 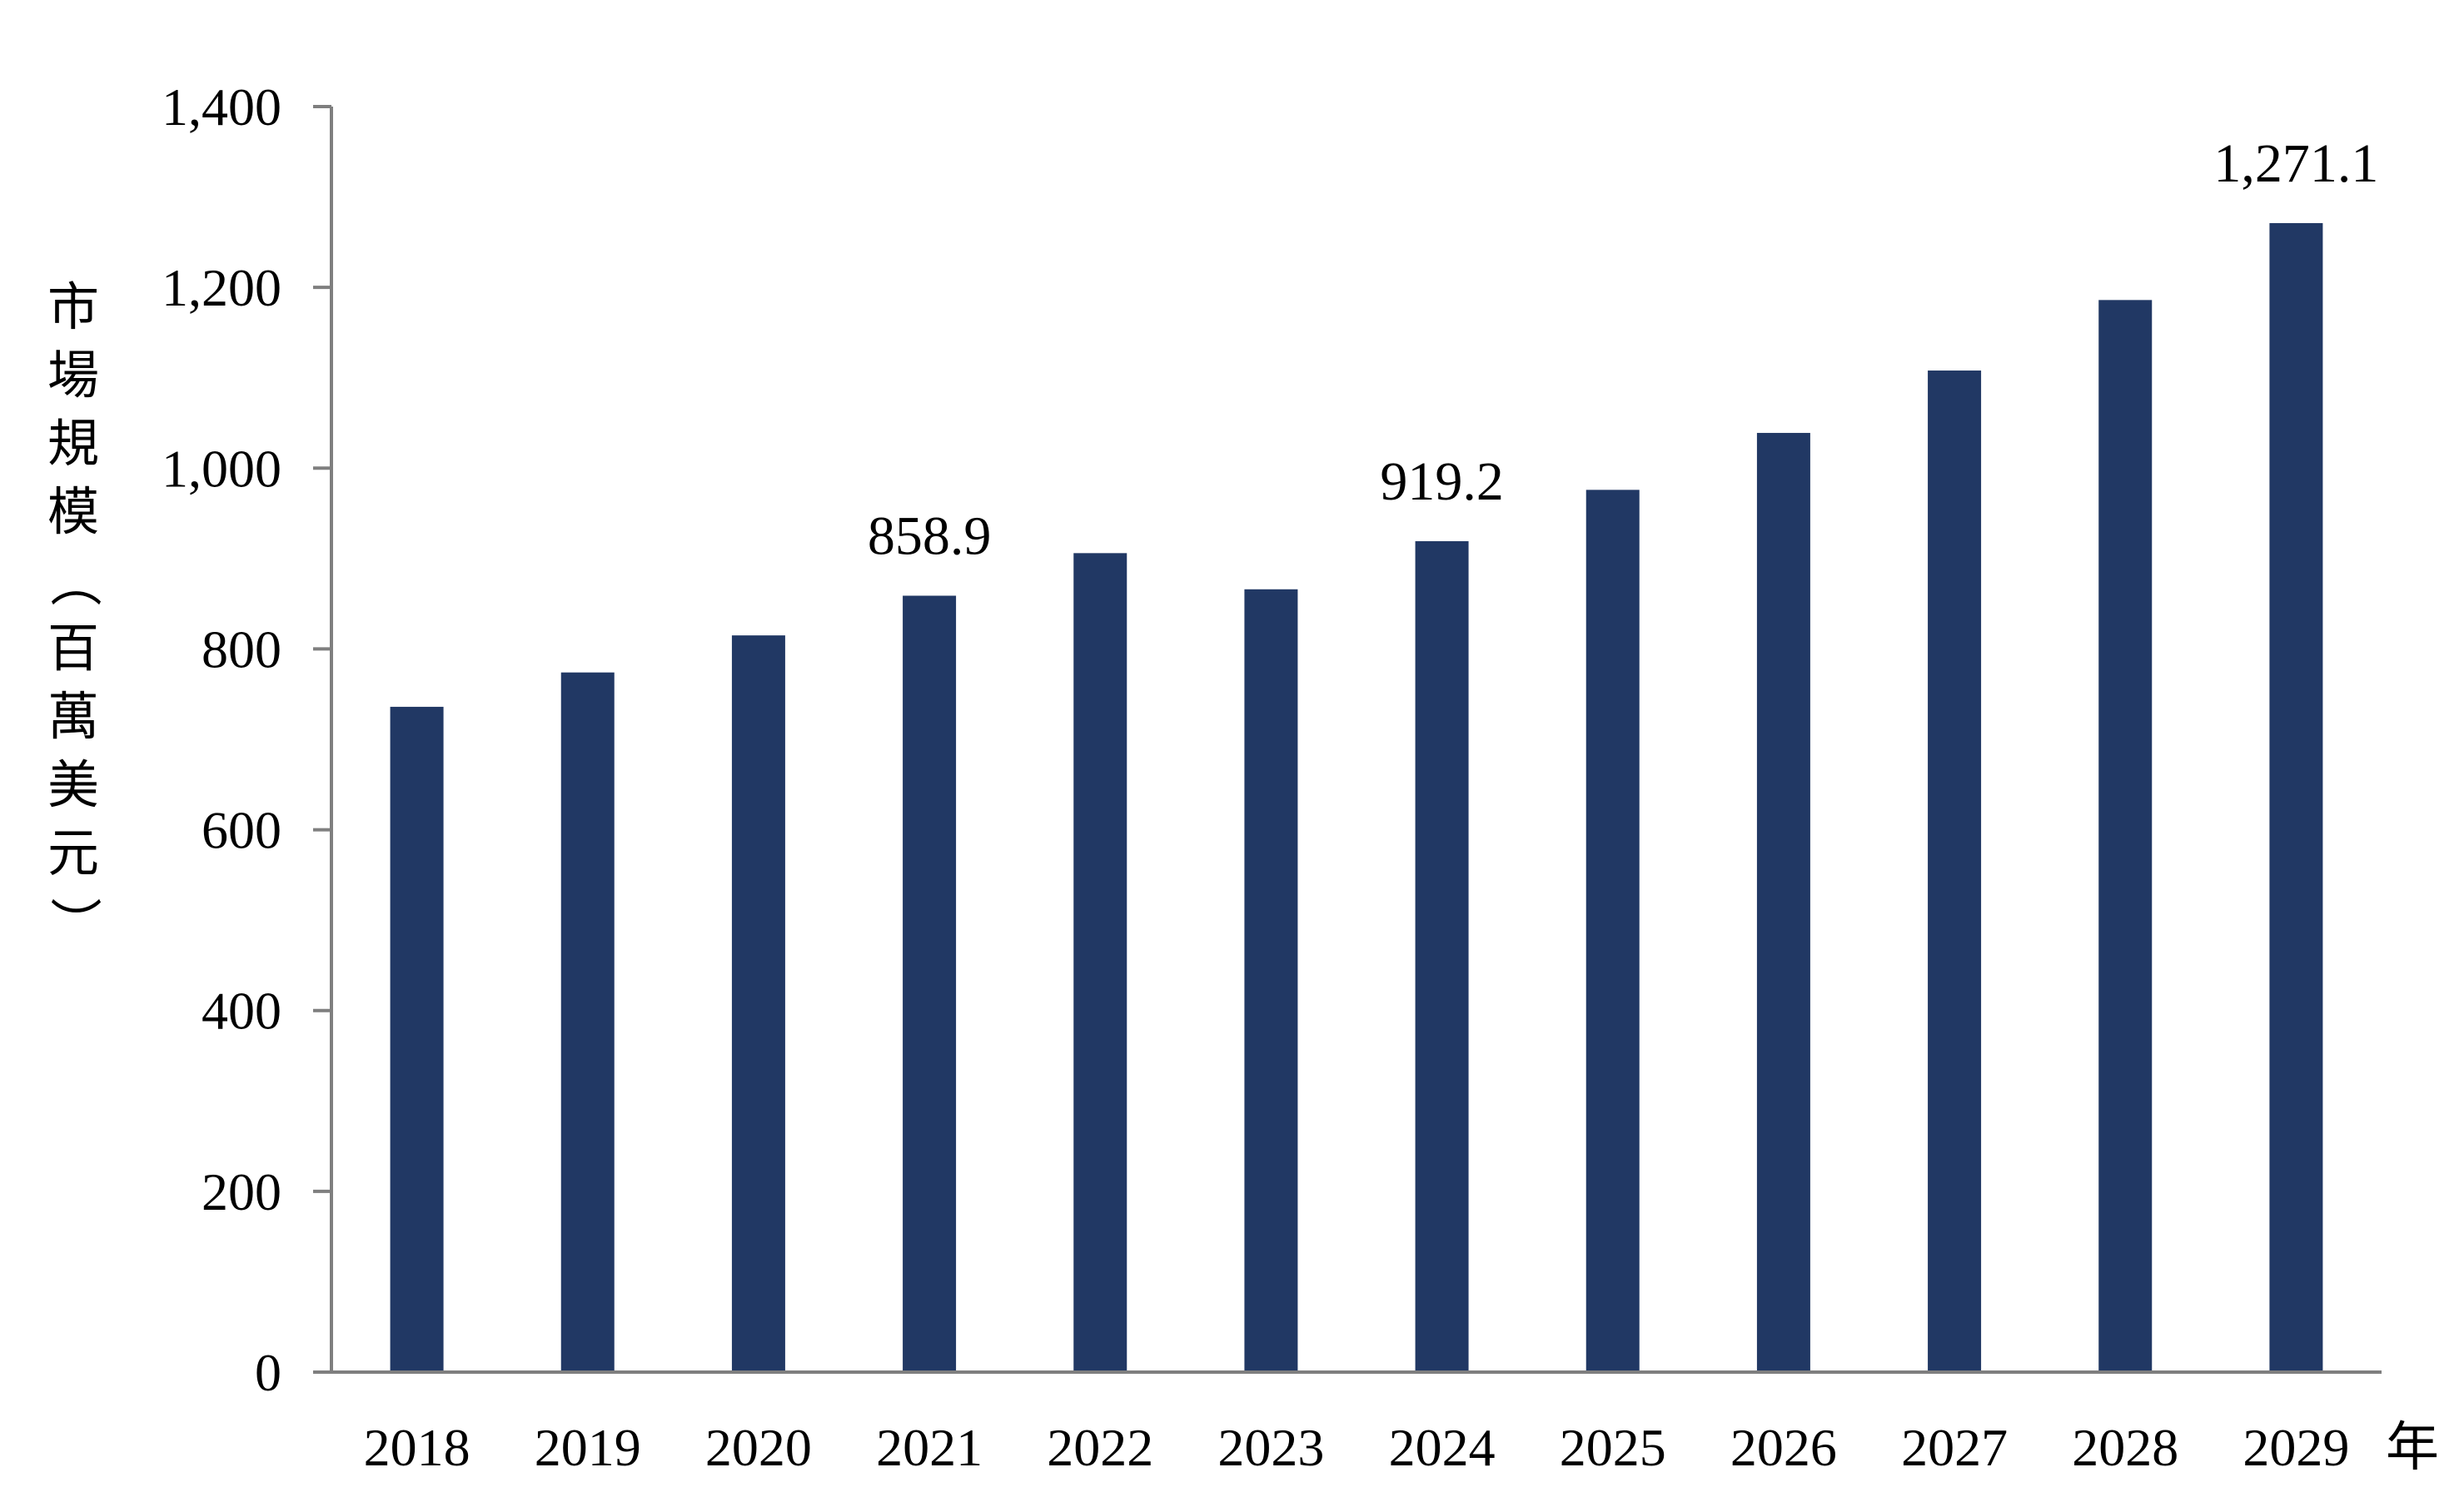 I want to click on y-tick-label: 0, so click(x=268, y=1373).